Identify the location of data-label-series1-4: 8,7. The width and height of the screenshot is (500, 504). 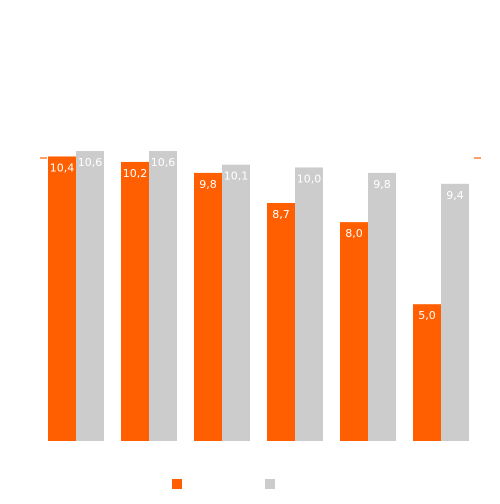
(281, 214).